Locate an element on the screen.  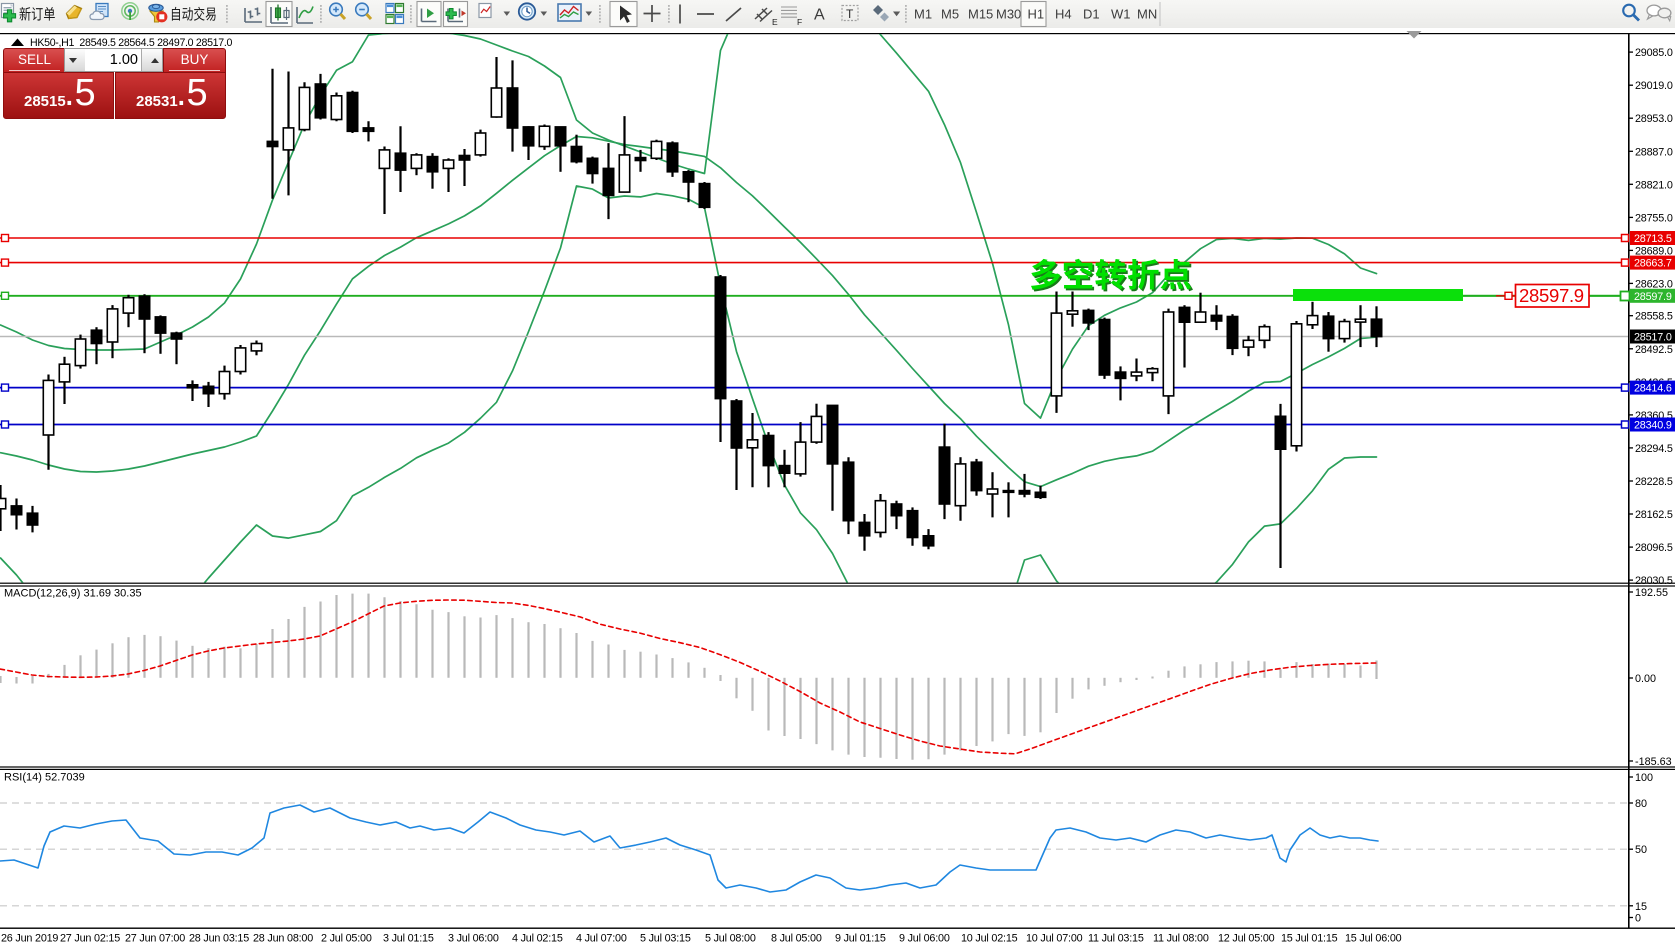
svg-text: 10 Jul 07:00 is located at coordinates (1054, 939).